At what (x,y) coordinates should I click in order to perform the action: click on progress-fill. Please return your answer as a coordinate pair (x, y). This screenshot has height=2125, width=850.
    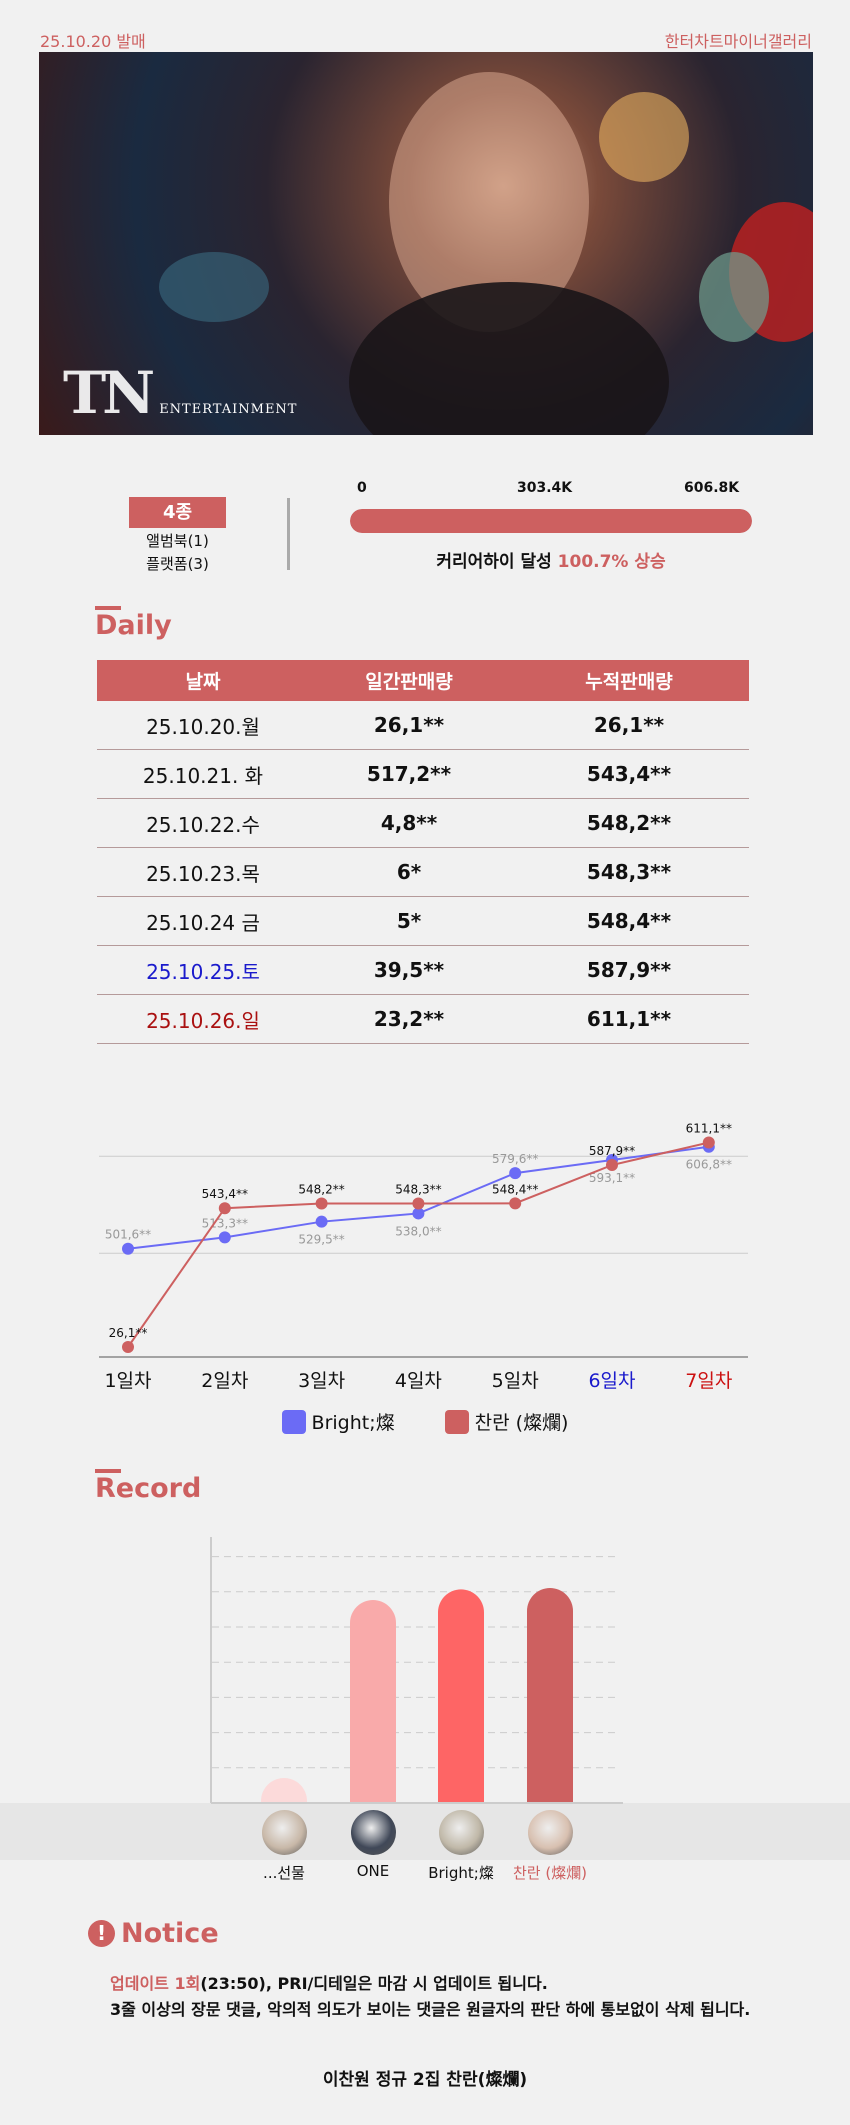
    Looking at the image, I should click on (551, 521).